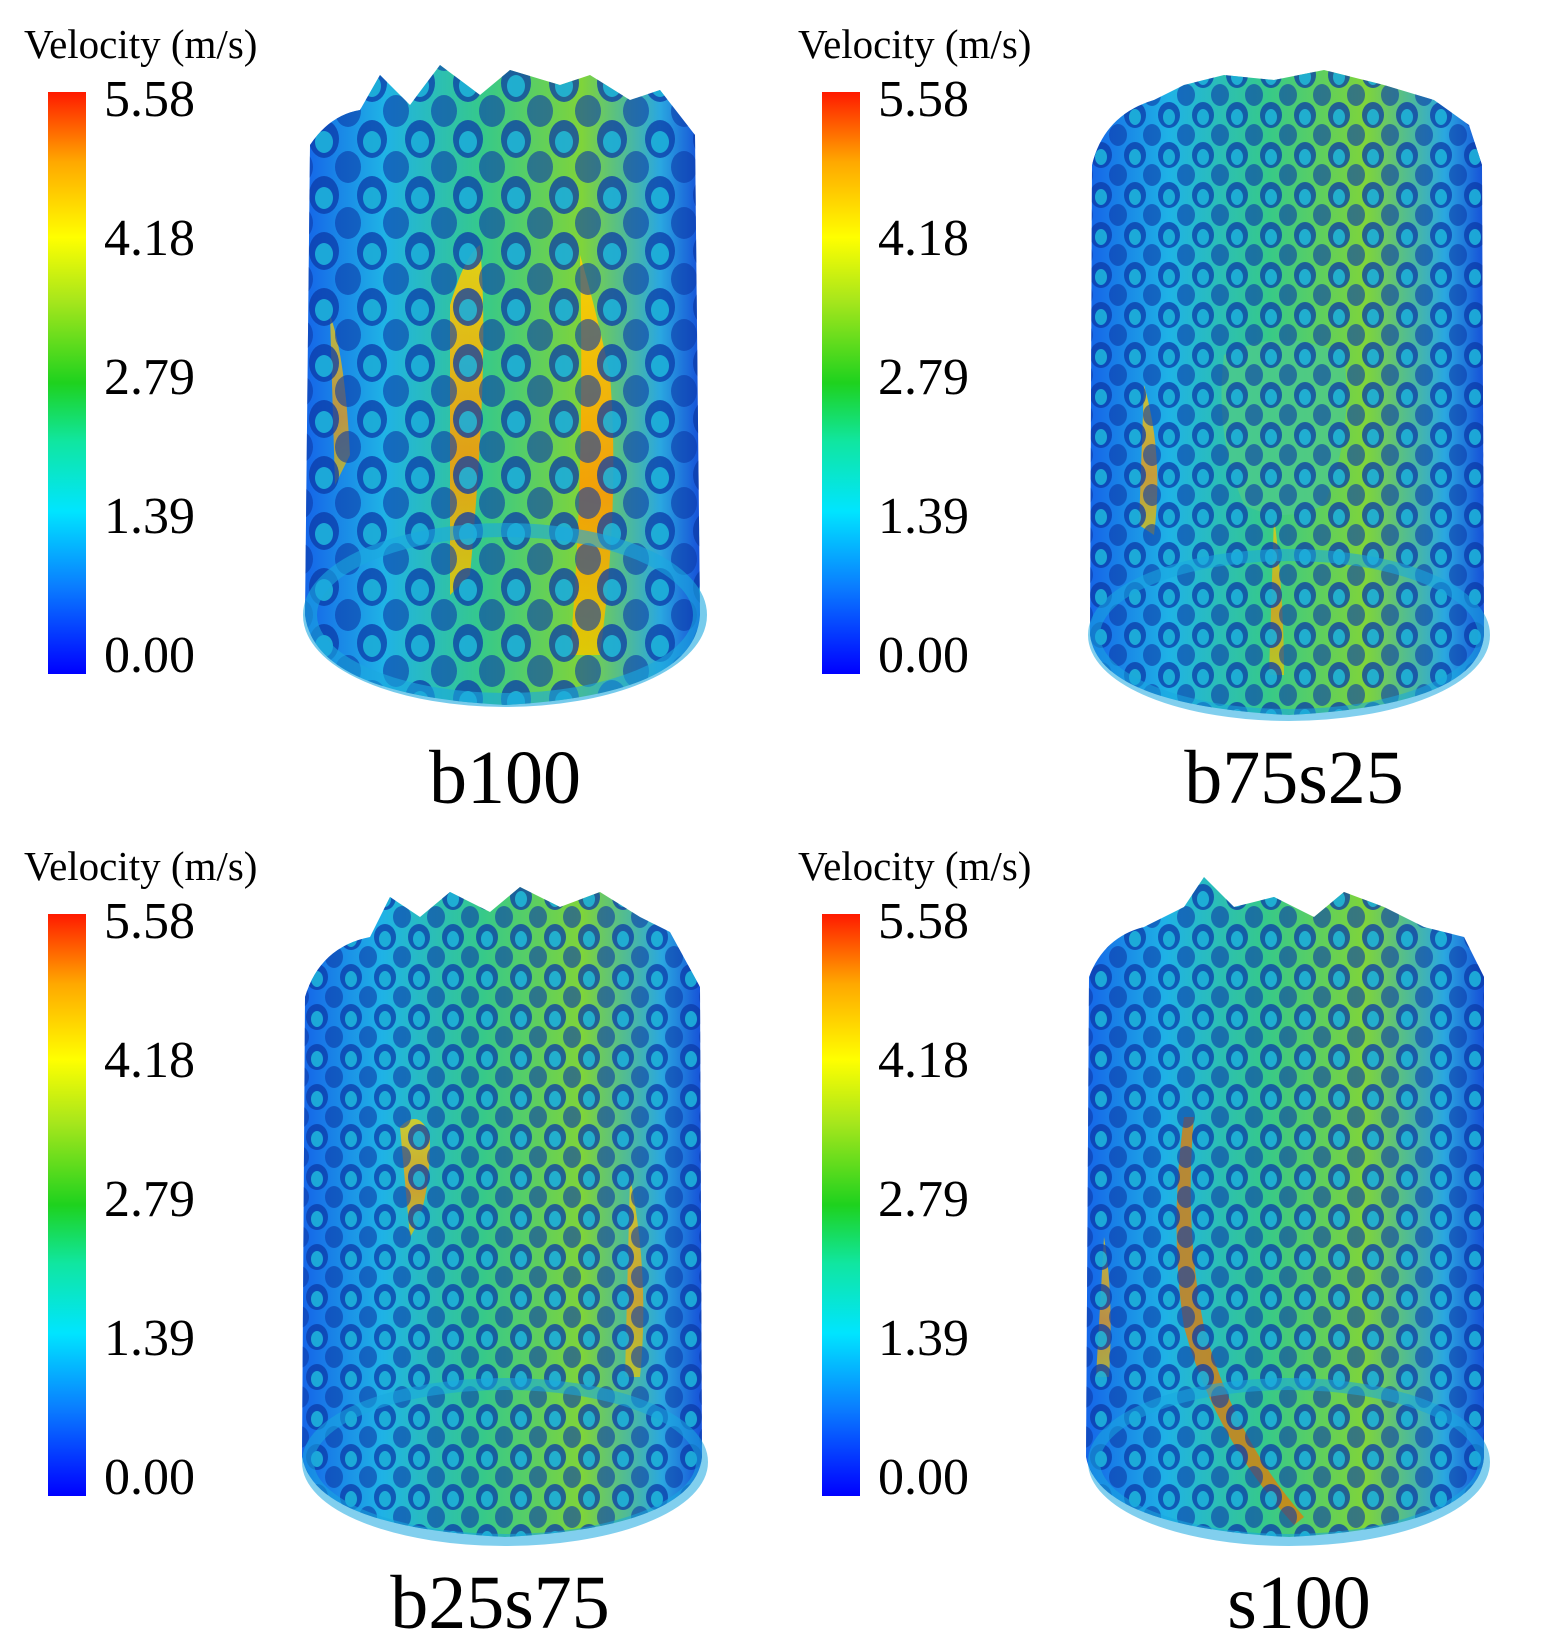  What do you see at coordinates (1294, 778) in the screenshot?
I see `panel-label: b75s25` at bounding box center [1294, 778].